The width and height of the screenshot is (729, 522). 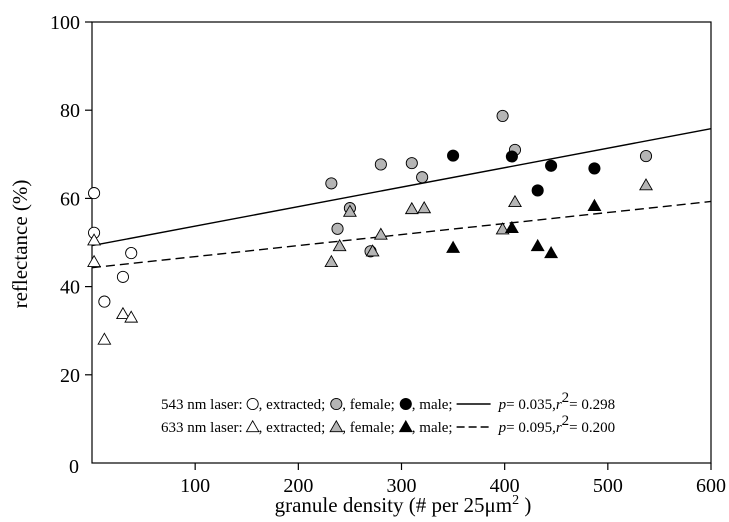 What do you see at coordinates (70, 199) in the screenshot?
I see `y-tick-label: 60` at bounding box center [70, 199].